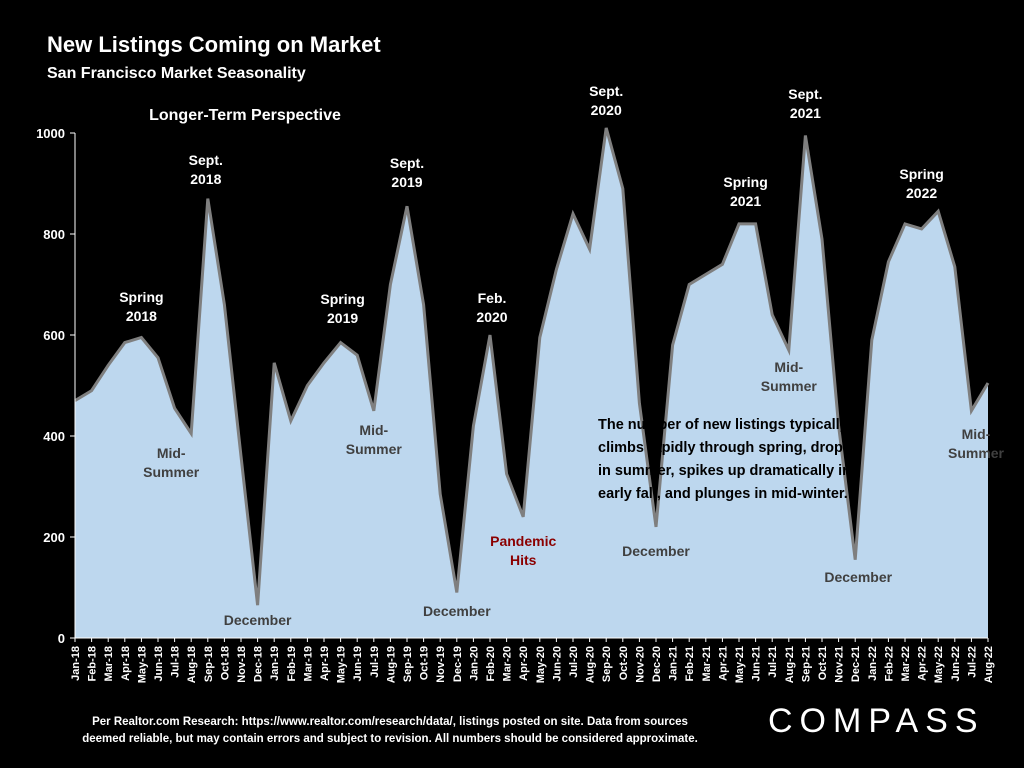 Image resolution: width=1024 pixels, height=768 pixels. I want to click on x-tick-label: Jan-19, so click(275, 663).